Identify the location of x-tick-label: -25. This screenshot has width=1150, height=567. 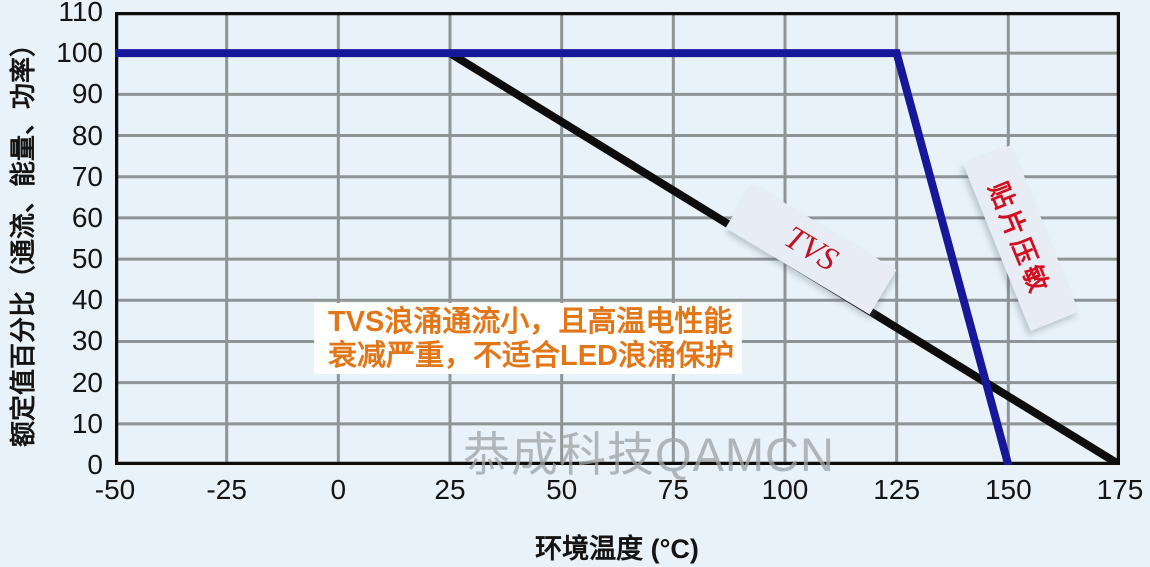
(226, 489).